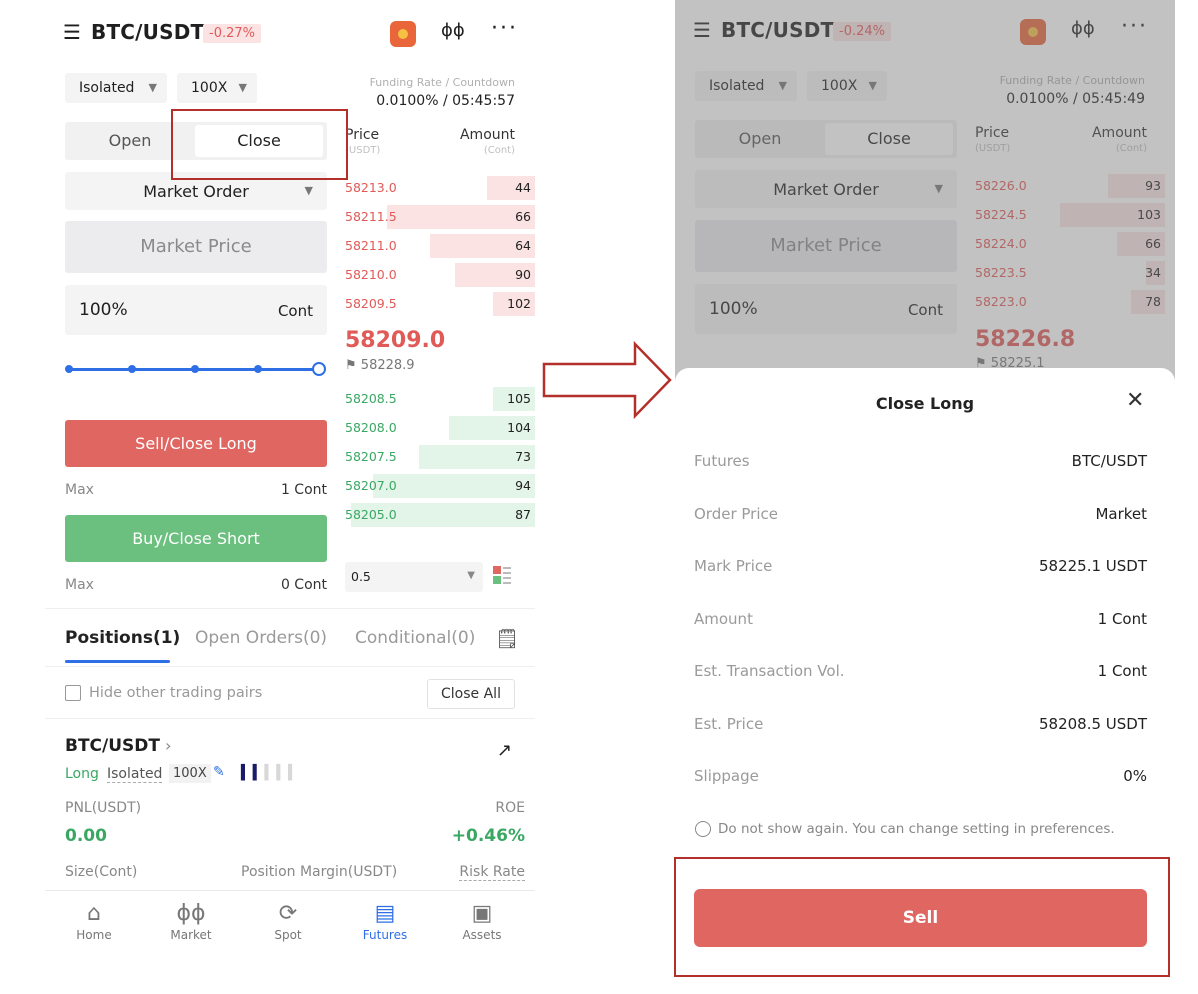 The image size is (1198, 994). I want to click on detail-label: Futures, so click(722, 461).